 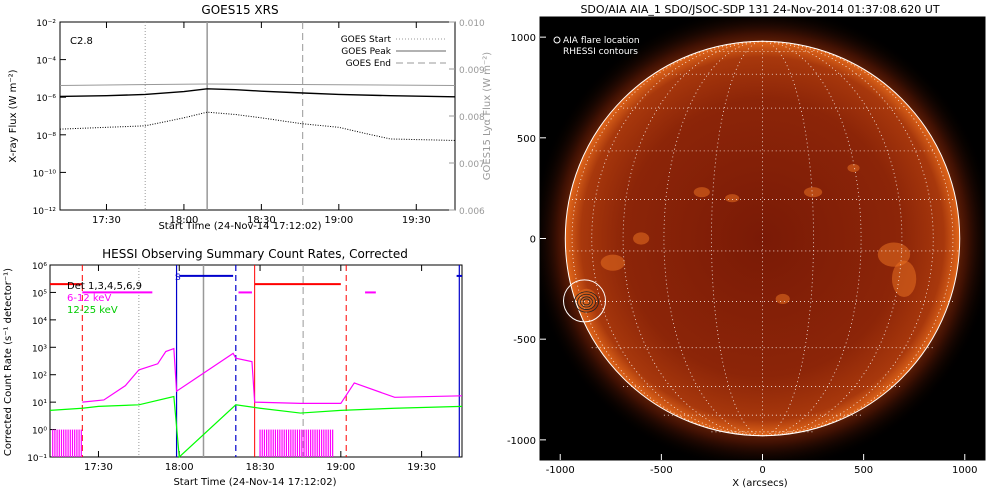 I want to click on aia-x-tick-label: -1000, so click(x=560, y=470).